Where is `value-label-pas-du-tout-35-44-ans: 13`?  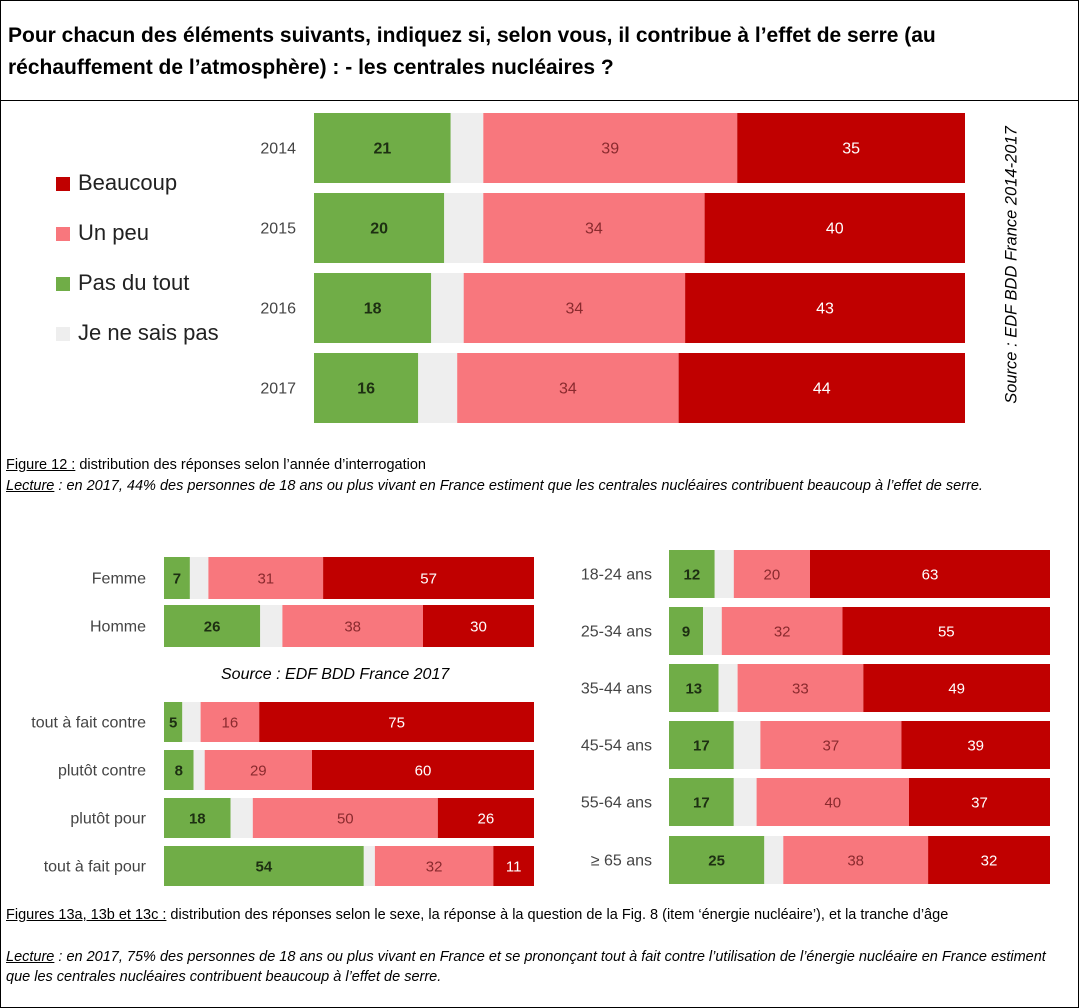 value-label-pas-du-tout-35-44-ans: 13 is located at coordinates (693, 688).